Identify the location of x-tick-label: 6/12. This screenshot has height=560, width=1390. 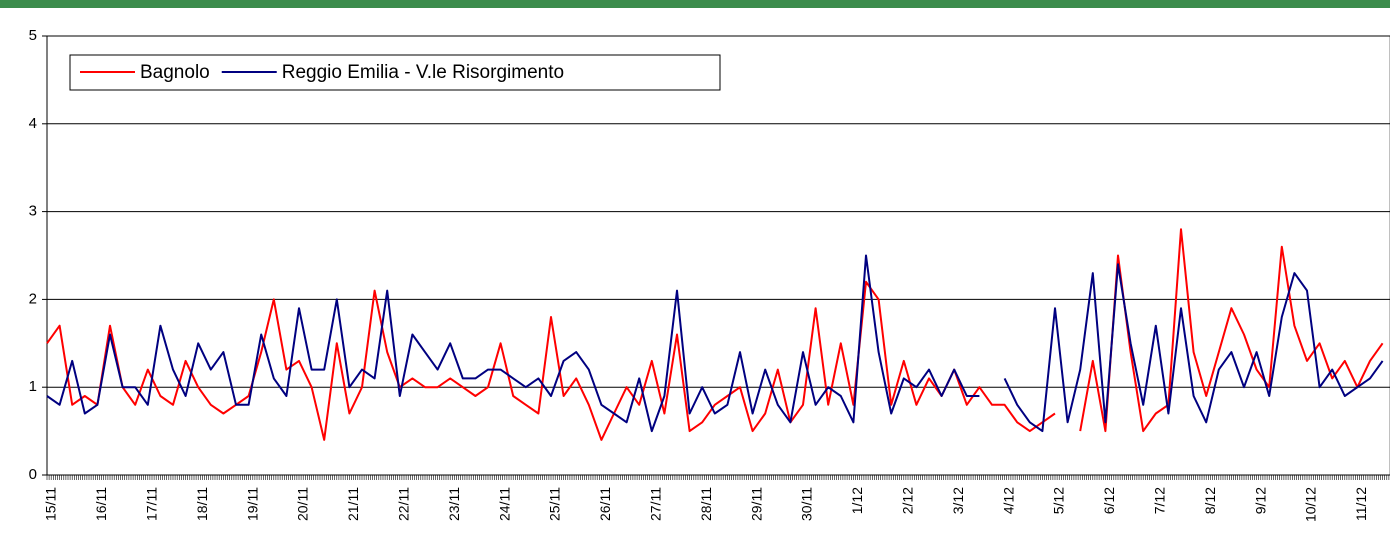
(1109, 500).